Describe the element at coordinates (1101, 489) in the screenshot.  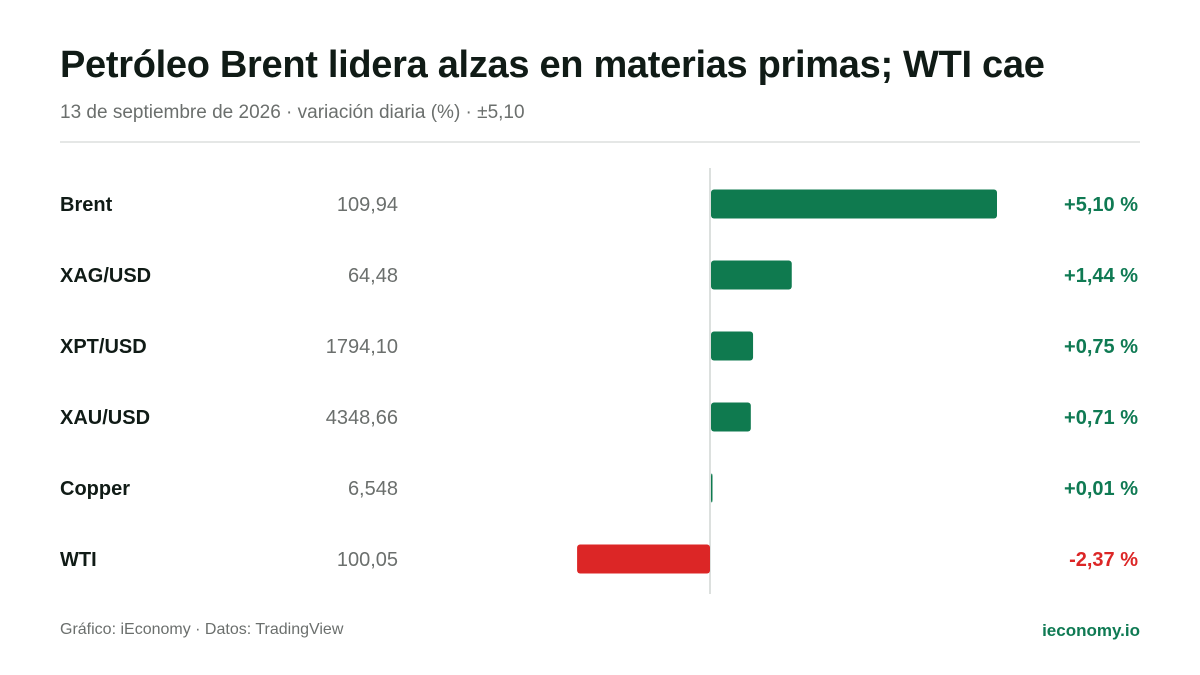
I see `change-label: +0,01 %` at that location.